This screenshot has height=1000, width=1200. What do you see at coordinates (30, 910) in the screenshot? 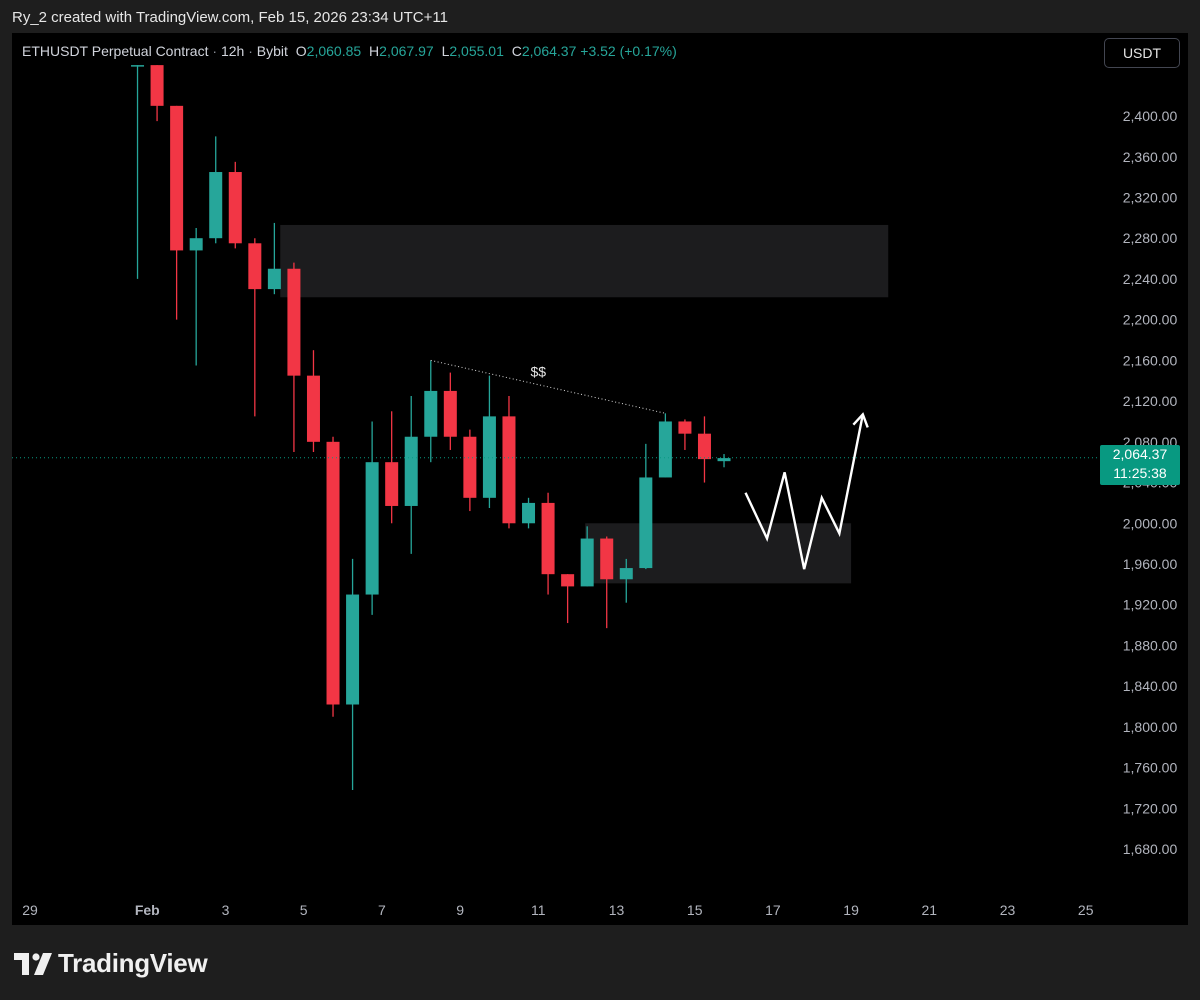
I see `time-tick-label: 29` at bounding box center [30, 910].